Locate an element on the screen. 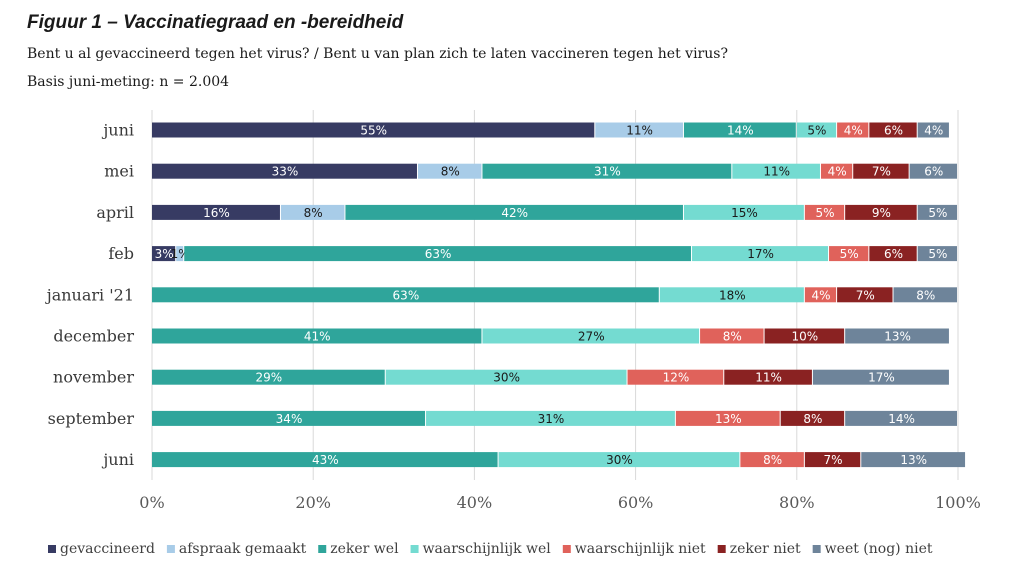  data-label: 34% is located at coordinates (289, 419).